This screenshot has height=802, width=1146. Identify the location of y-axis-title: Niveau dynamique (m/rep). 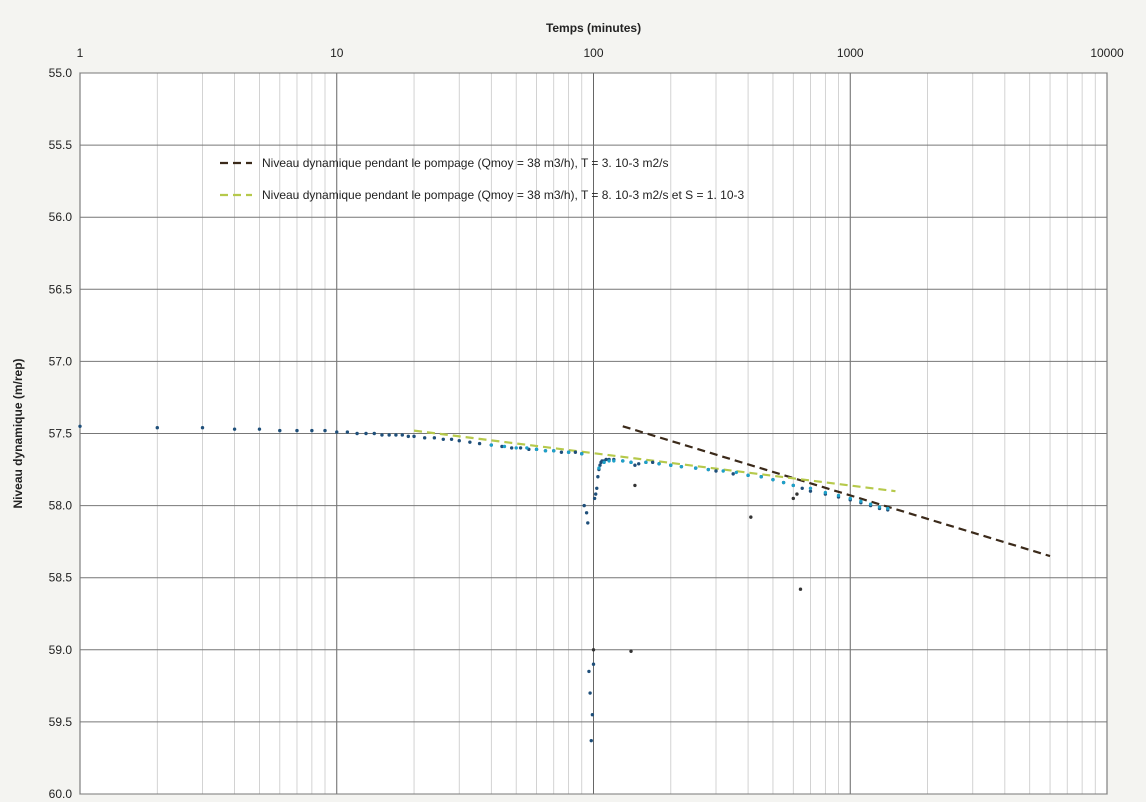
(18, 433).